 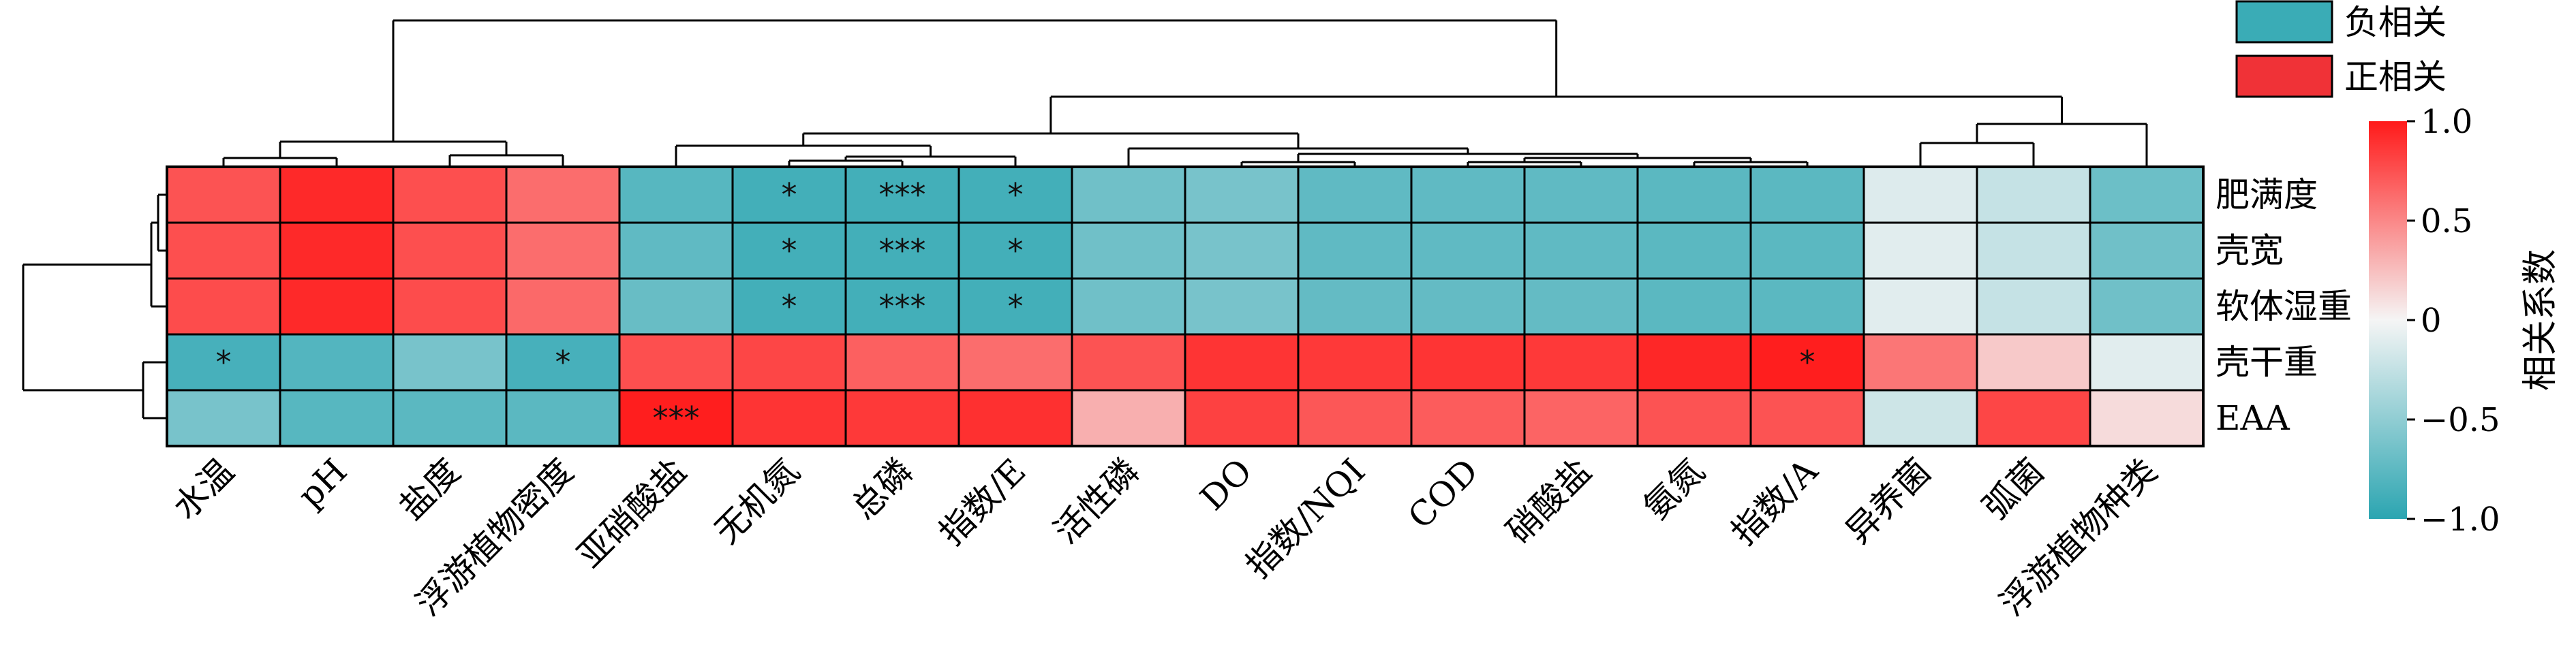 I want to click on heatmap-cell-r0-c17, so click(x=2147, y=194).